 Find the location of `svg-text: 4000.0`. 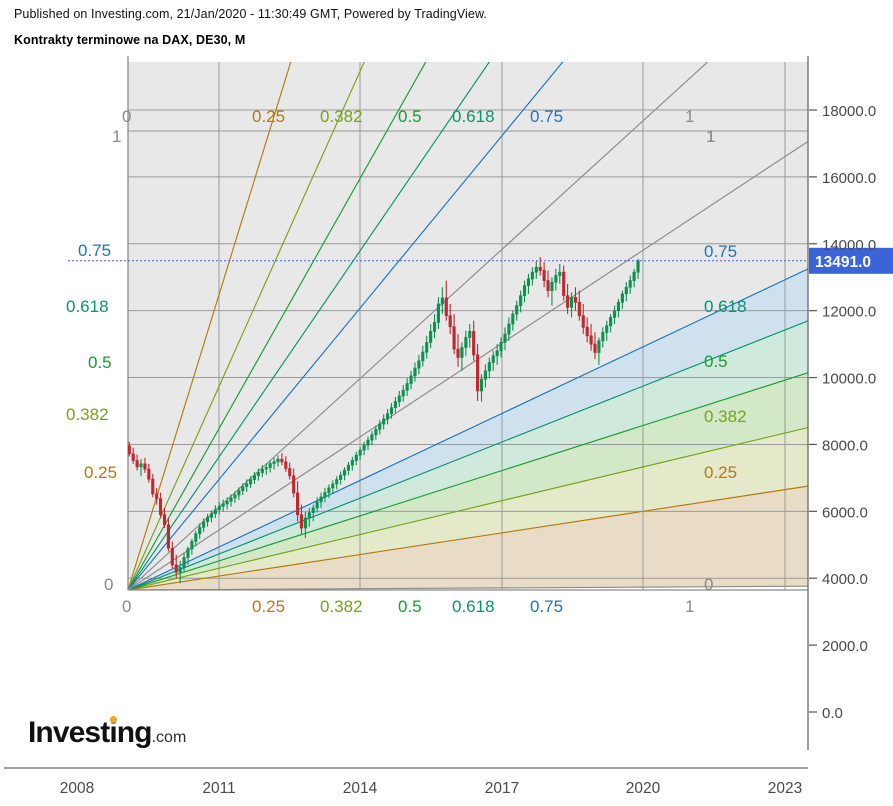

svg-text: 4000.0 is located at coordinates (845, 579).